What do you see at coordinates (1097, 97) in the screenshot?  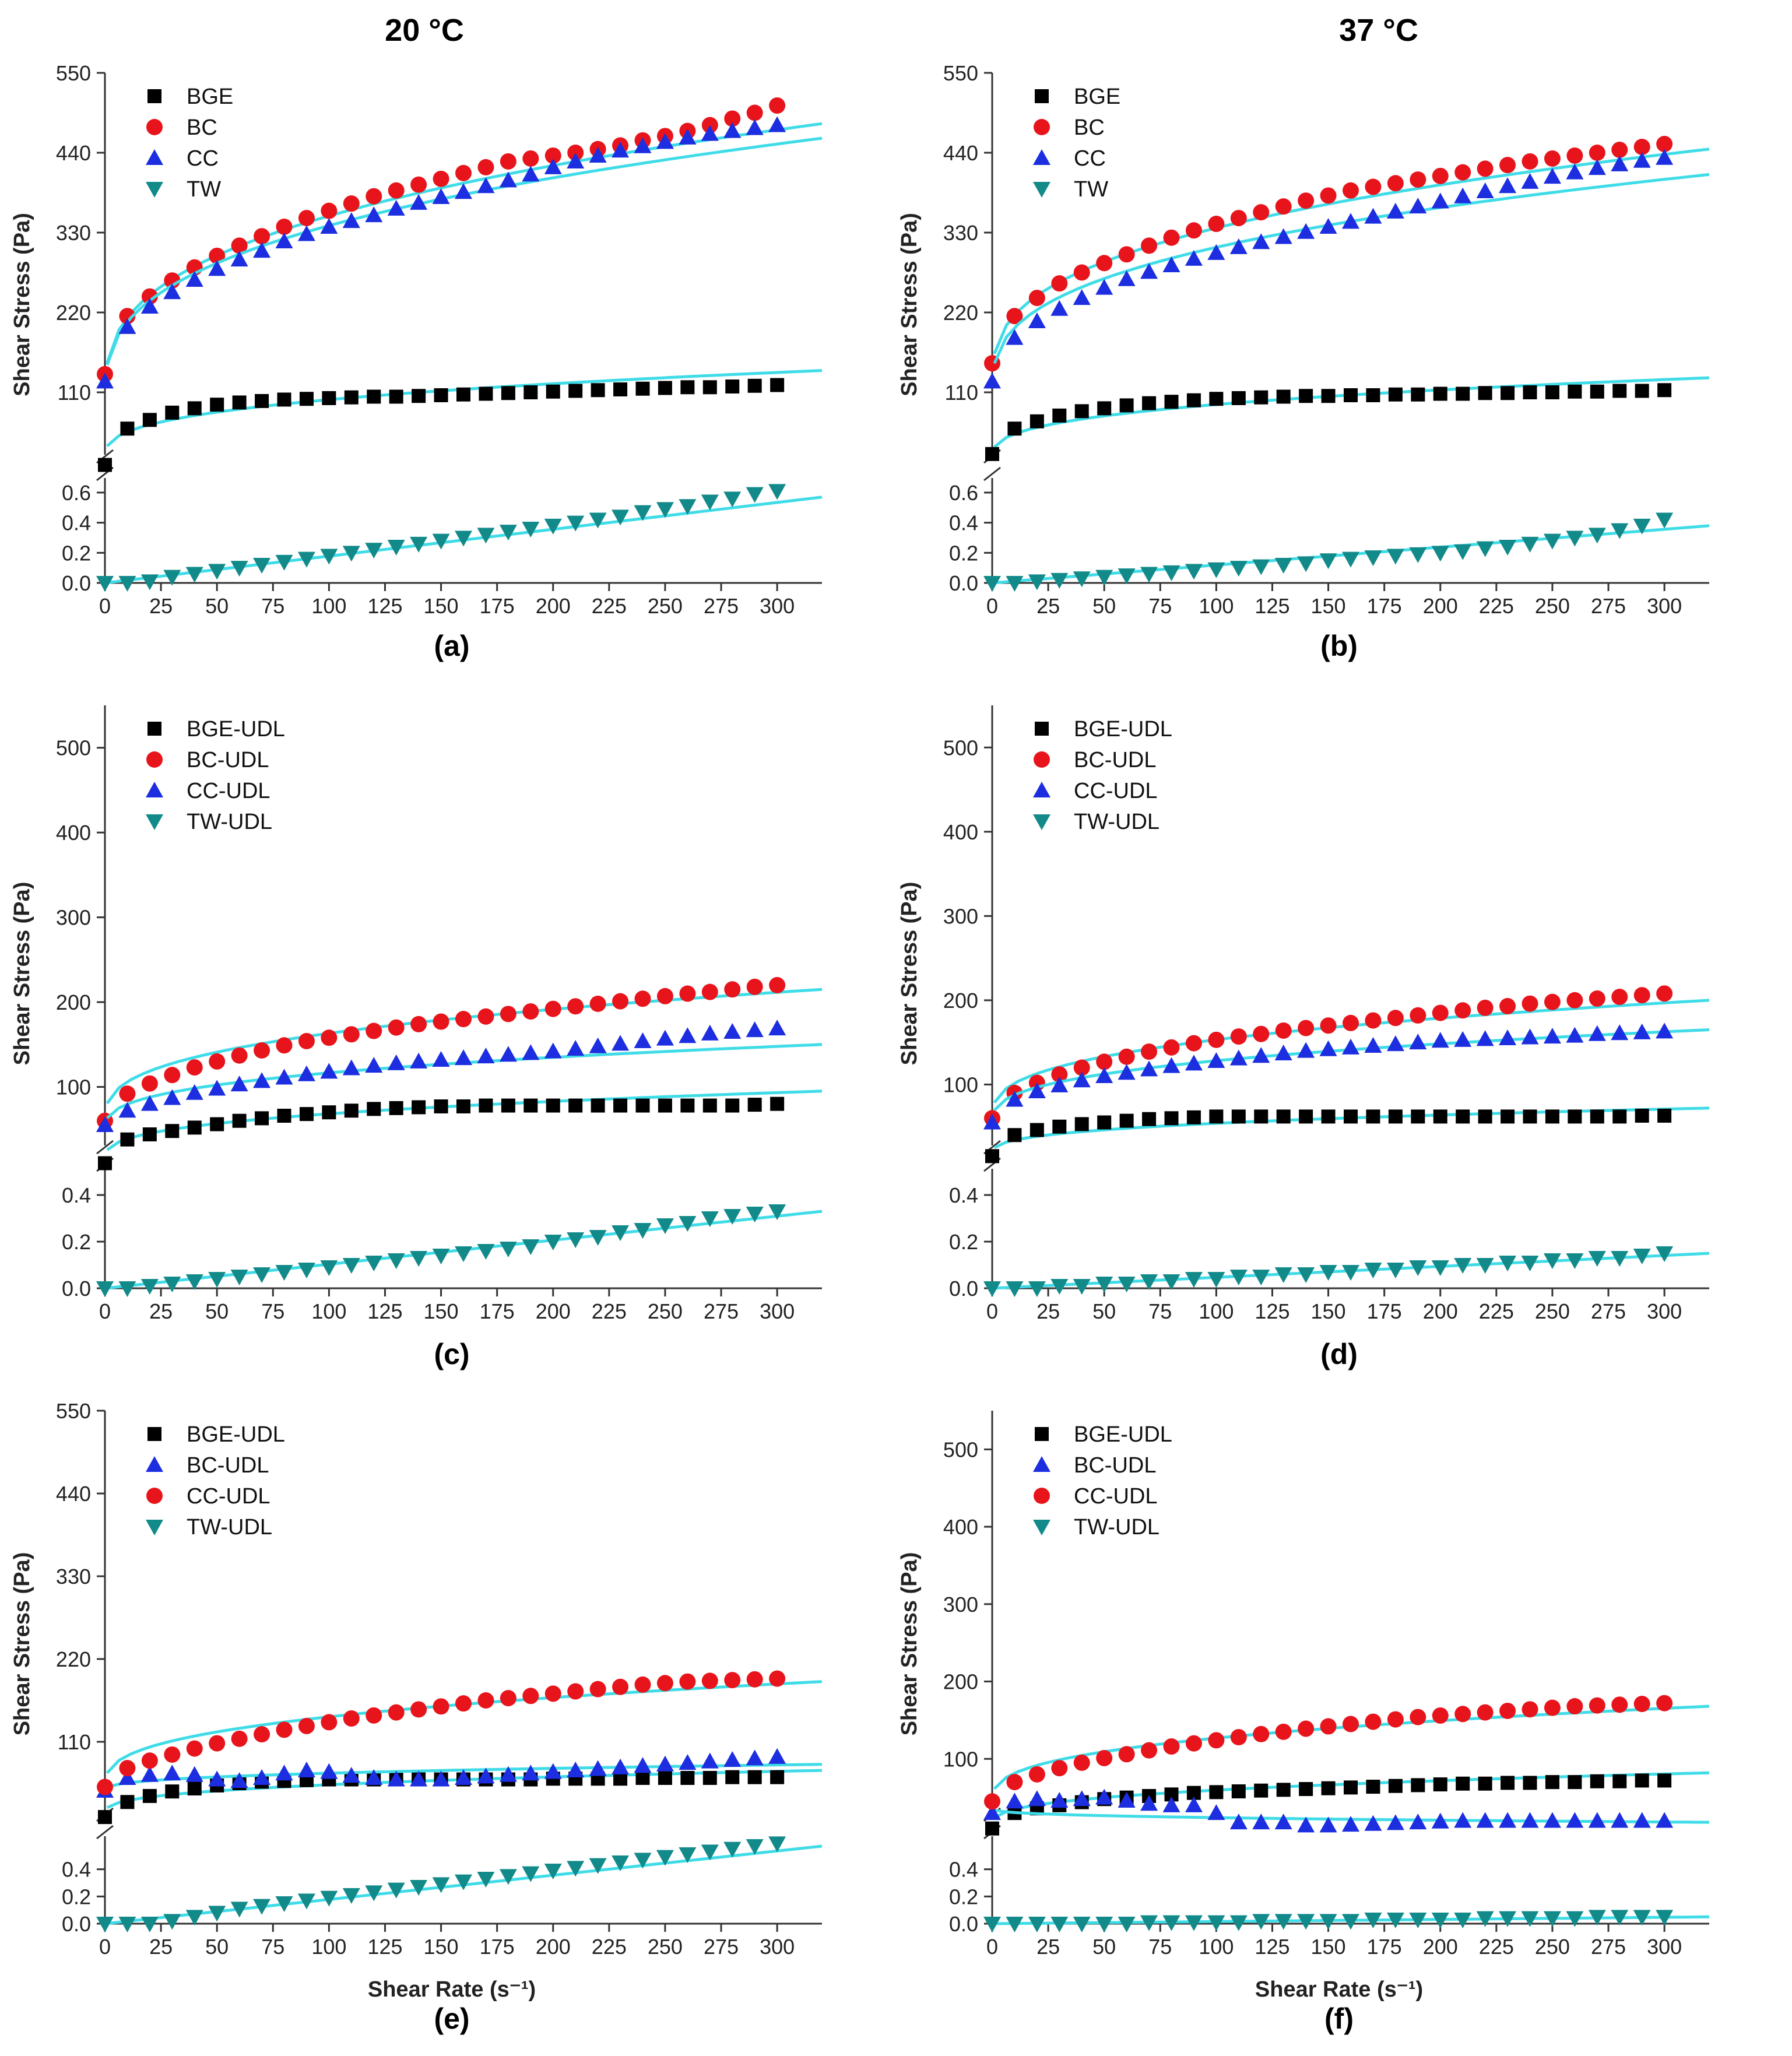 I see `legend-label: BGE` at bounding box center [1097, 97].